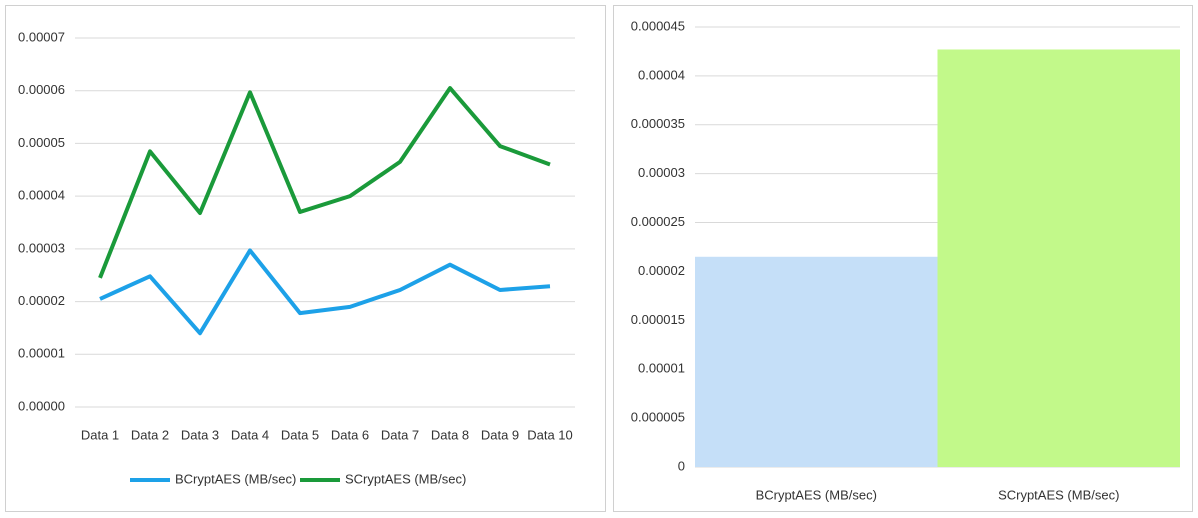  I want to click on y-tick-label: 0.000015, so click(658, 319).